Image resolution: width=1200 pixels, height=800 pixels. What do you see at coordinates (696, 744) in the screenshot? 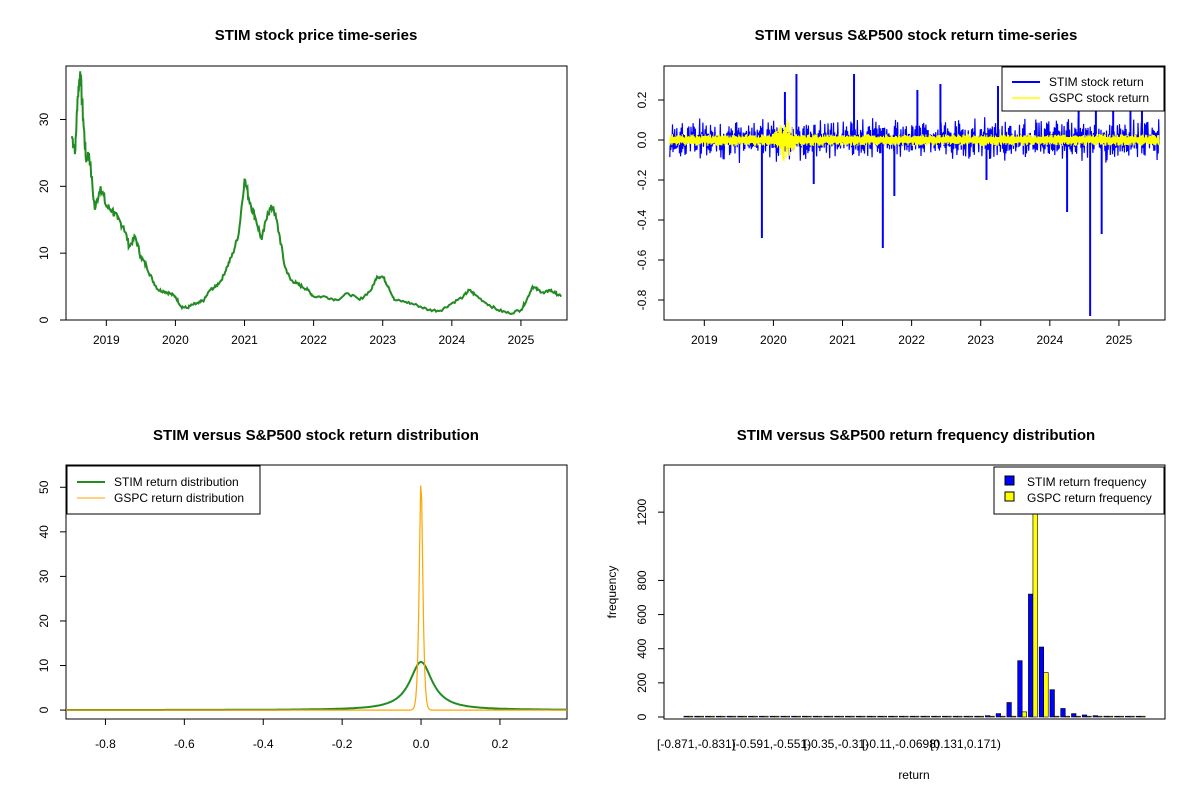
I see `x-tick-label: [-0.871,-0.831)` at bounding box center [696, 744].